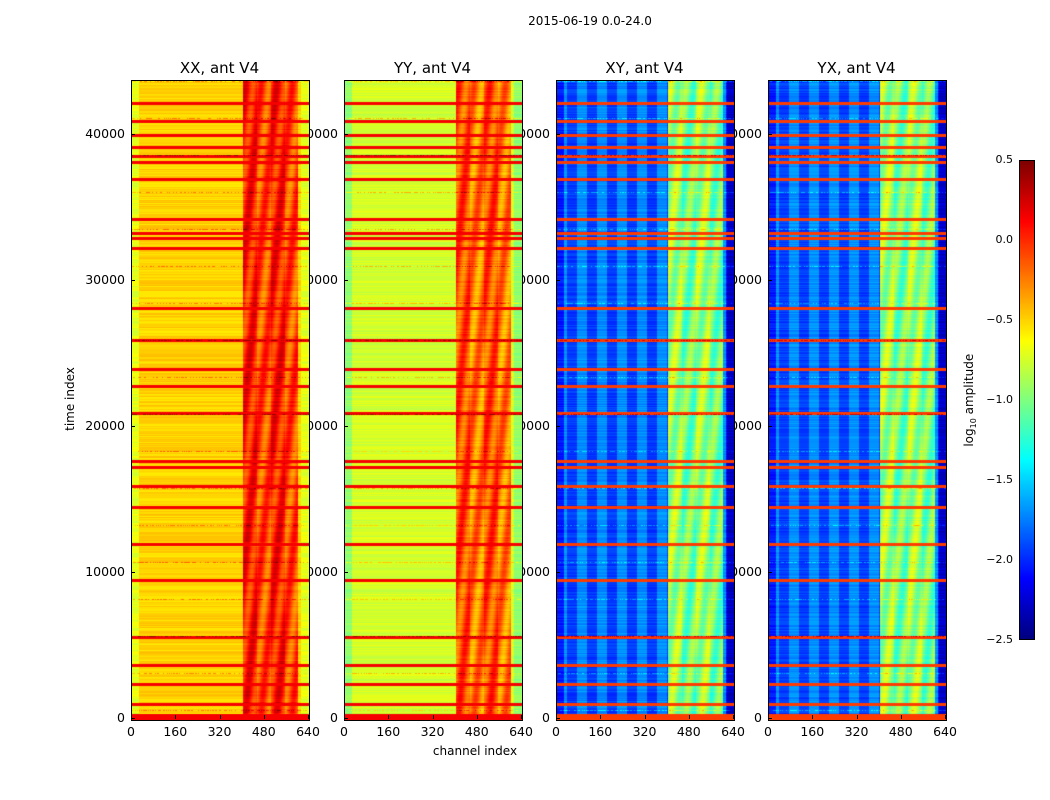  Describe the element at coordinates (105, 572) in the screenshot. I see `y-tick-label: 10000` at that location.